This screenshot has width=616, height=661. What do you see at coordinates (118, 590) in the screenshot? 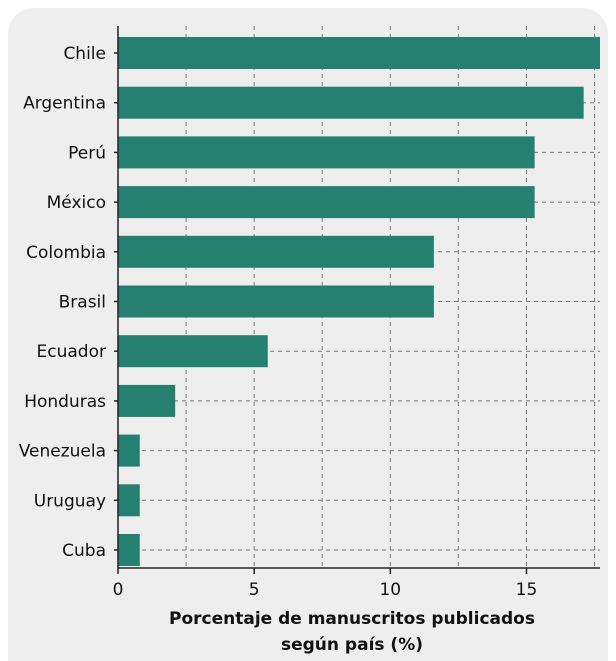
I see `x-tick-label: 0` at bounding box center [118, 590].